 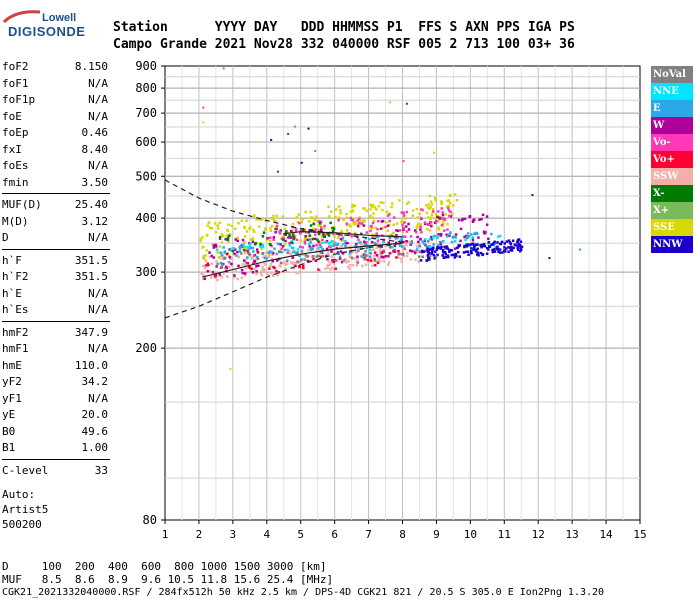 I want to click on param-value: 3.12, so click(x=95, y=221).